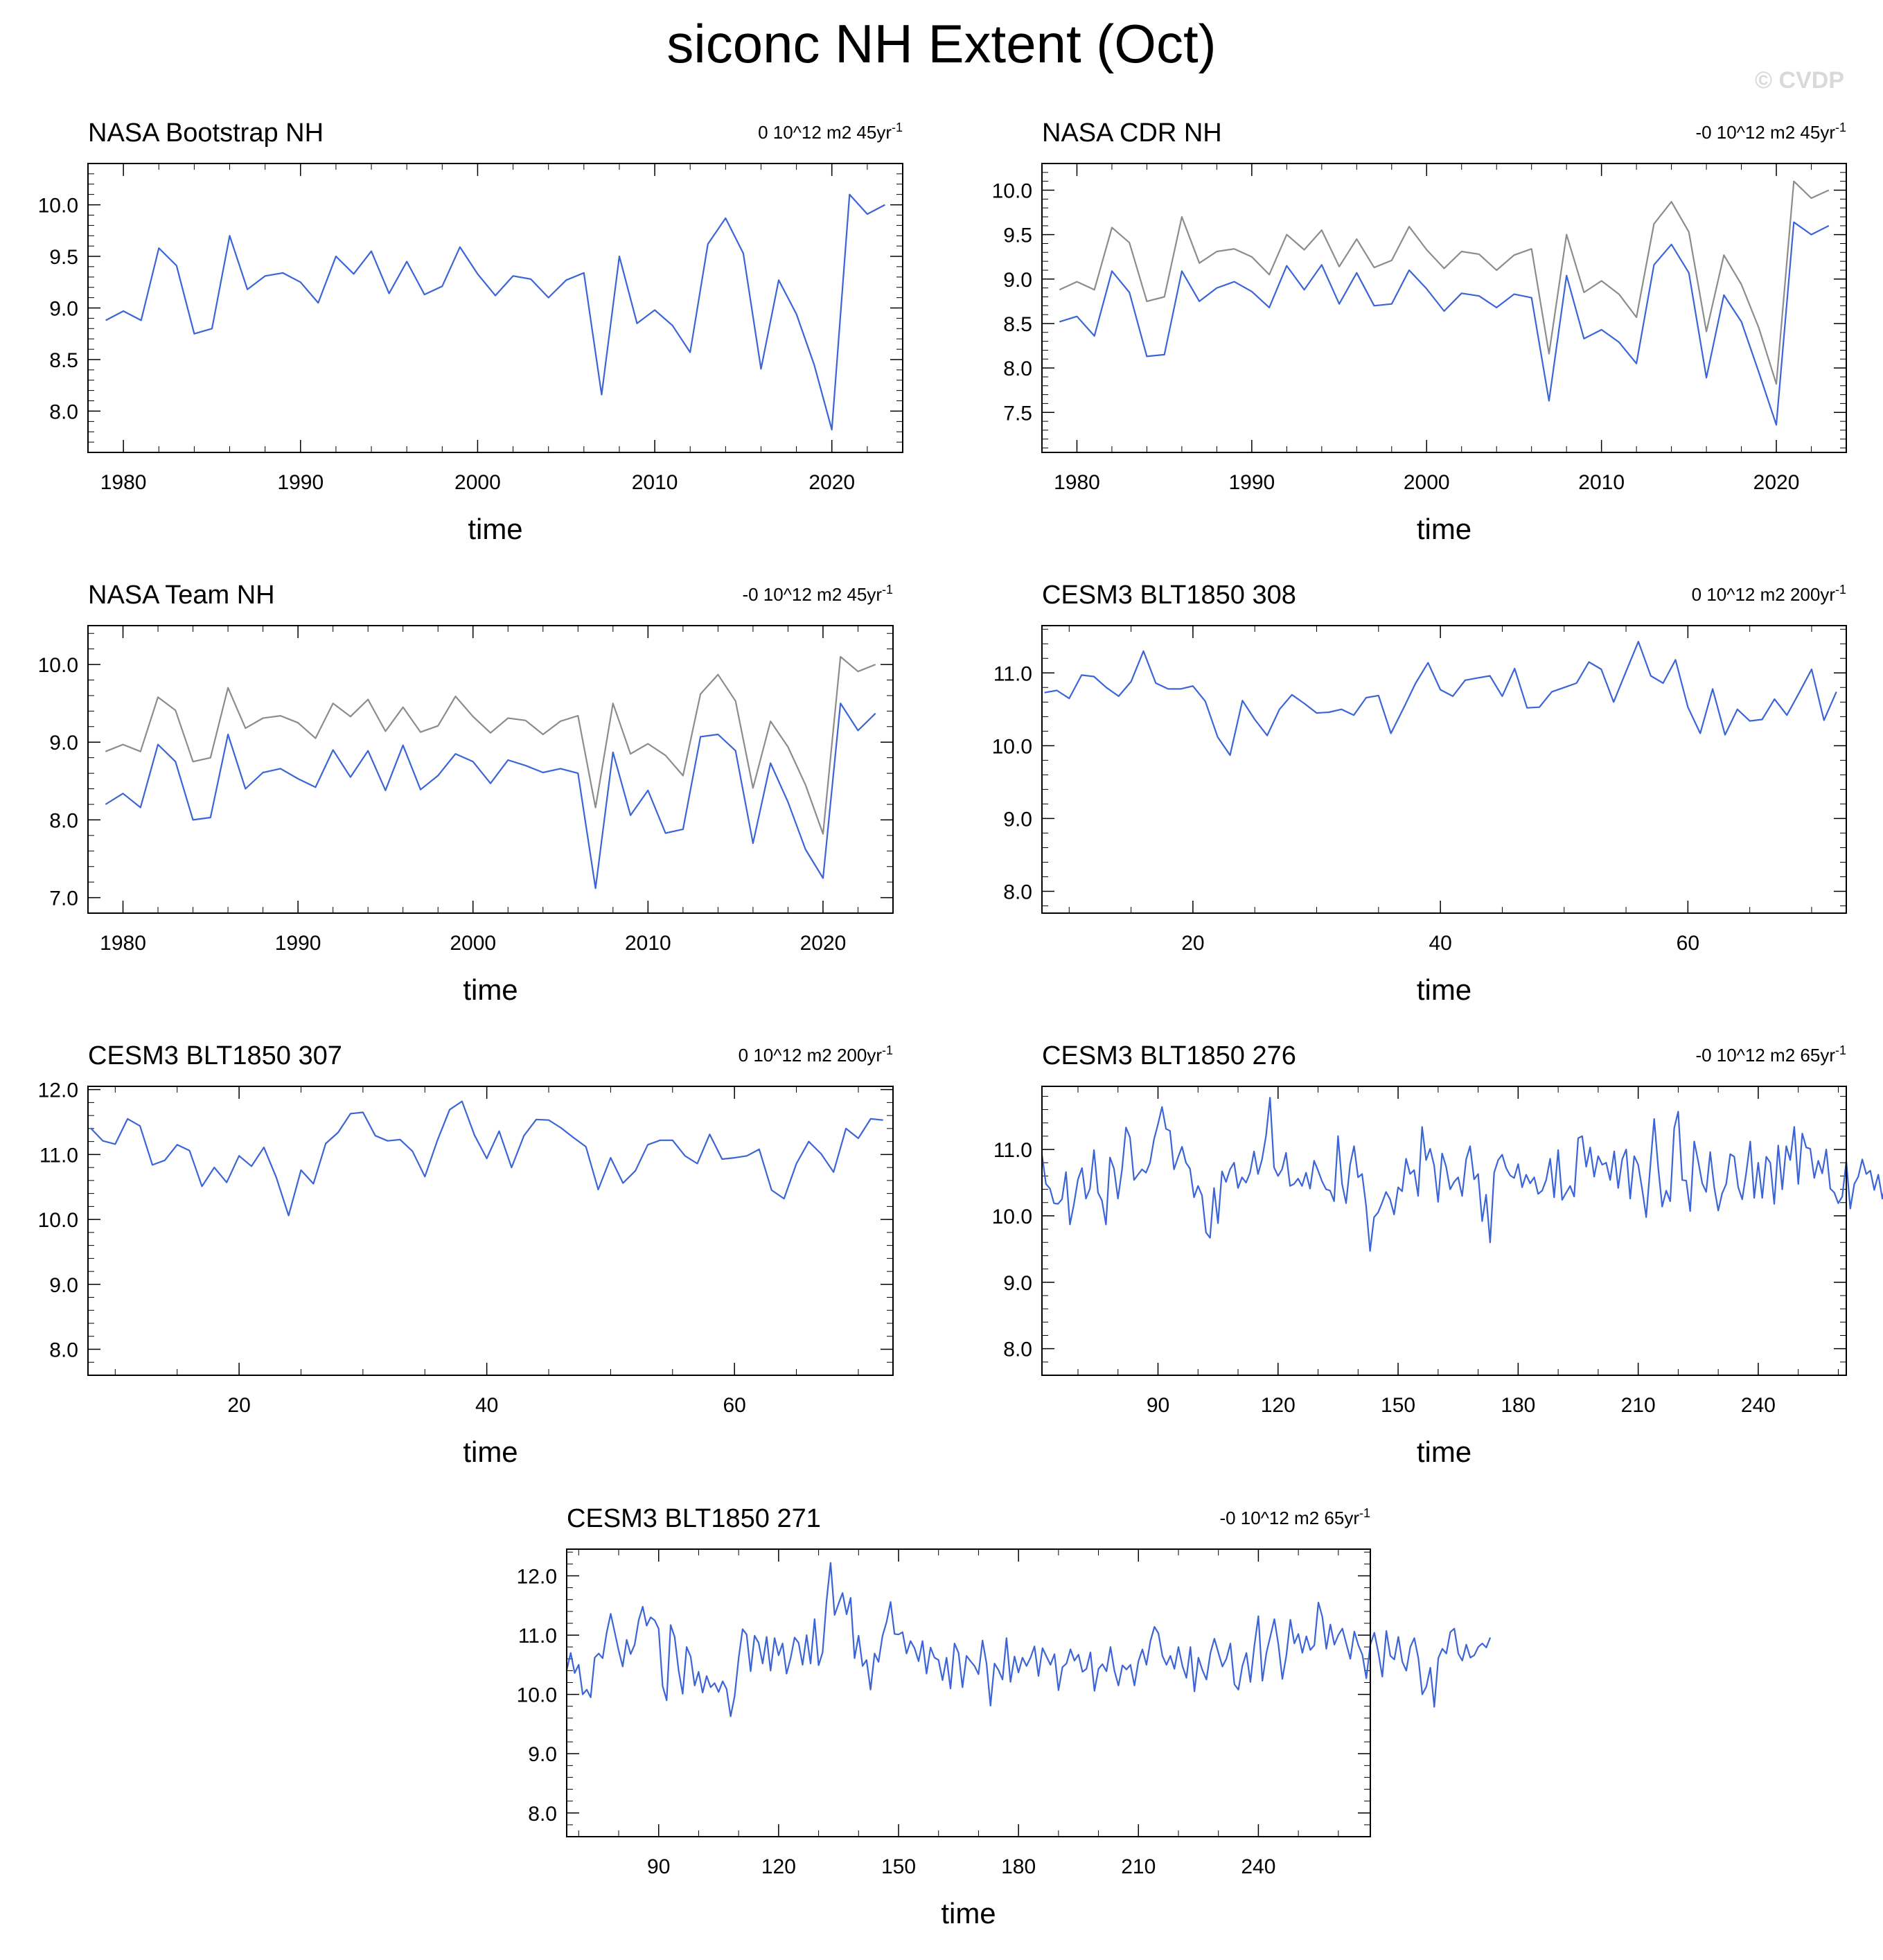 The image size is (1883, 1960). Describe the element at coordinates (1799, 80) in the screenshot. I see `cvdp-credit: © CVDP` at that location.